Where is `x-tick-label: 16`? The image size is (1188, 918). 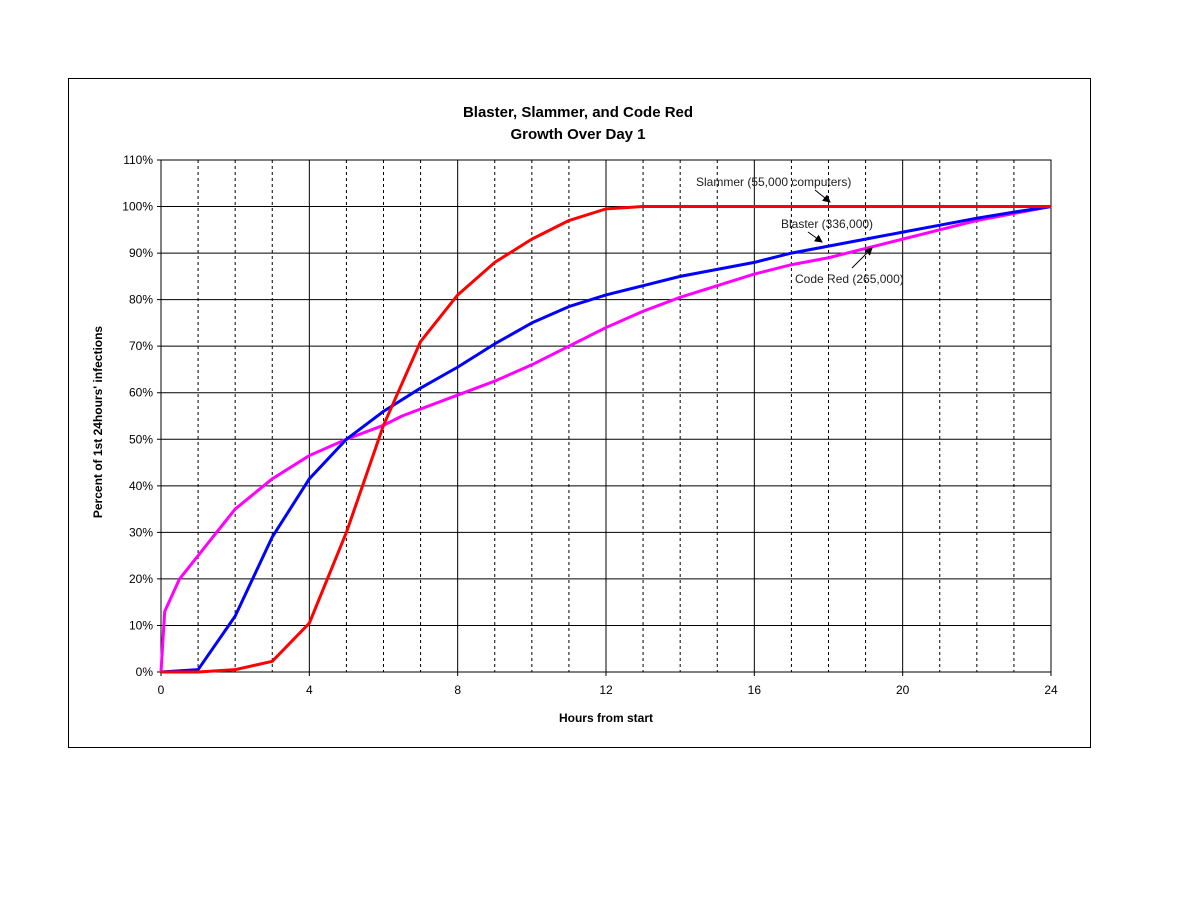 x-tick-label: 16 is located at coordinates (755, 690).